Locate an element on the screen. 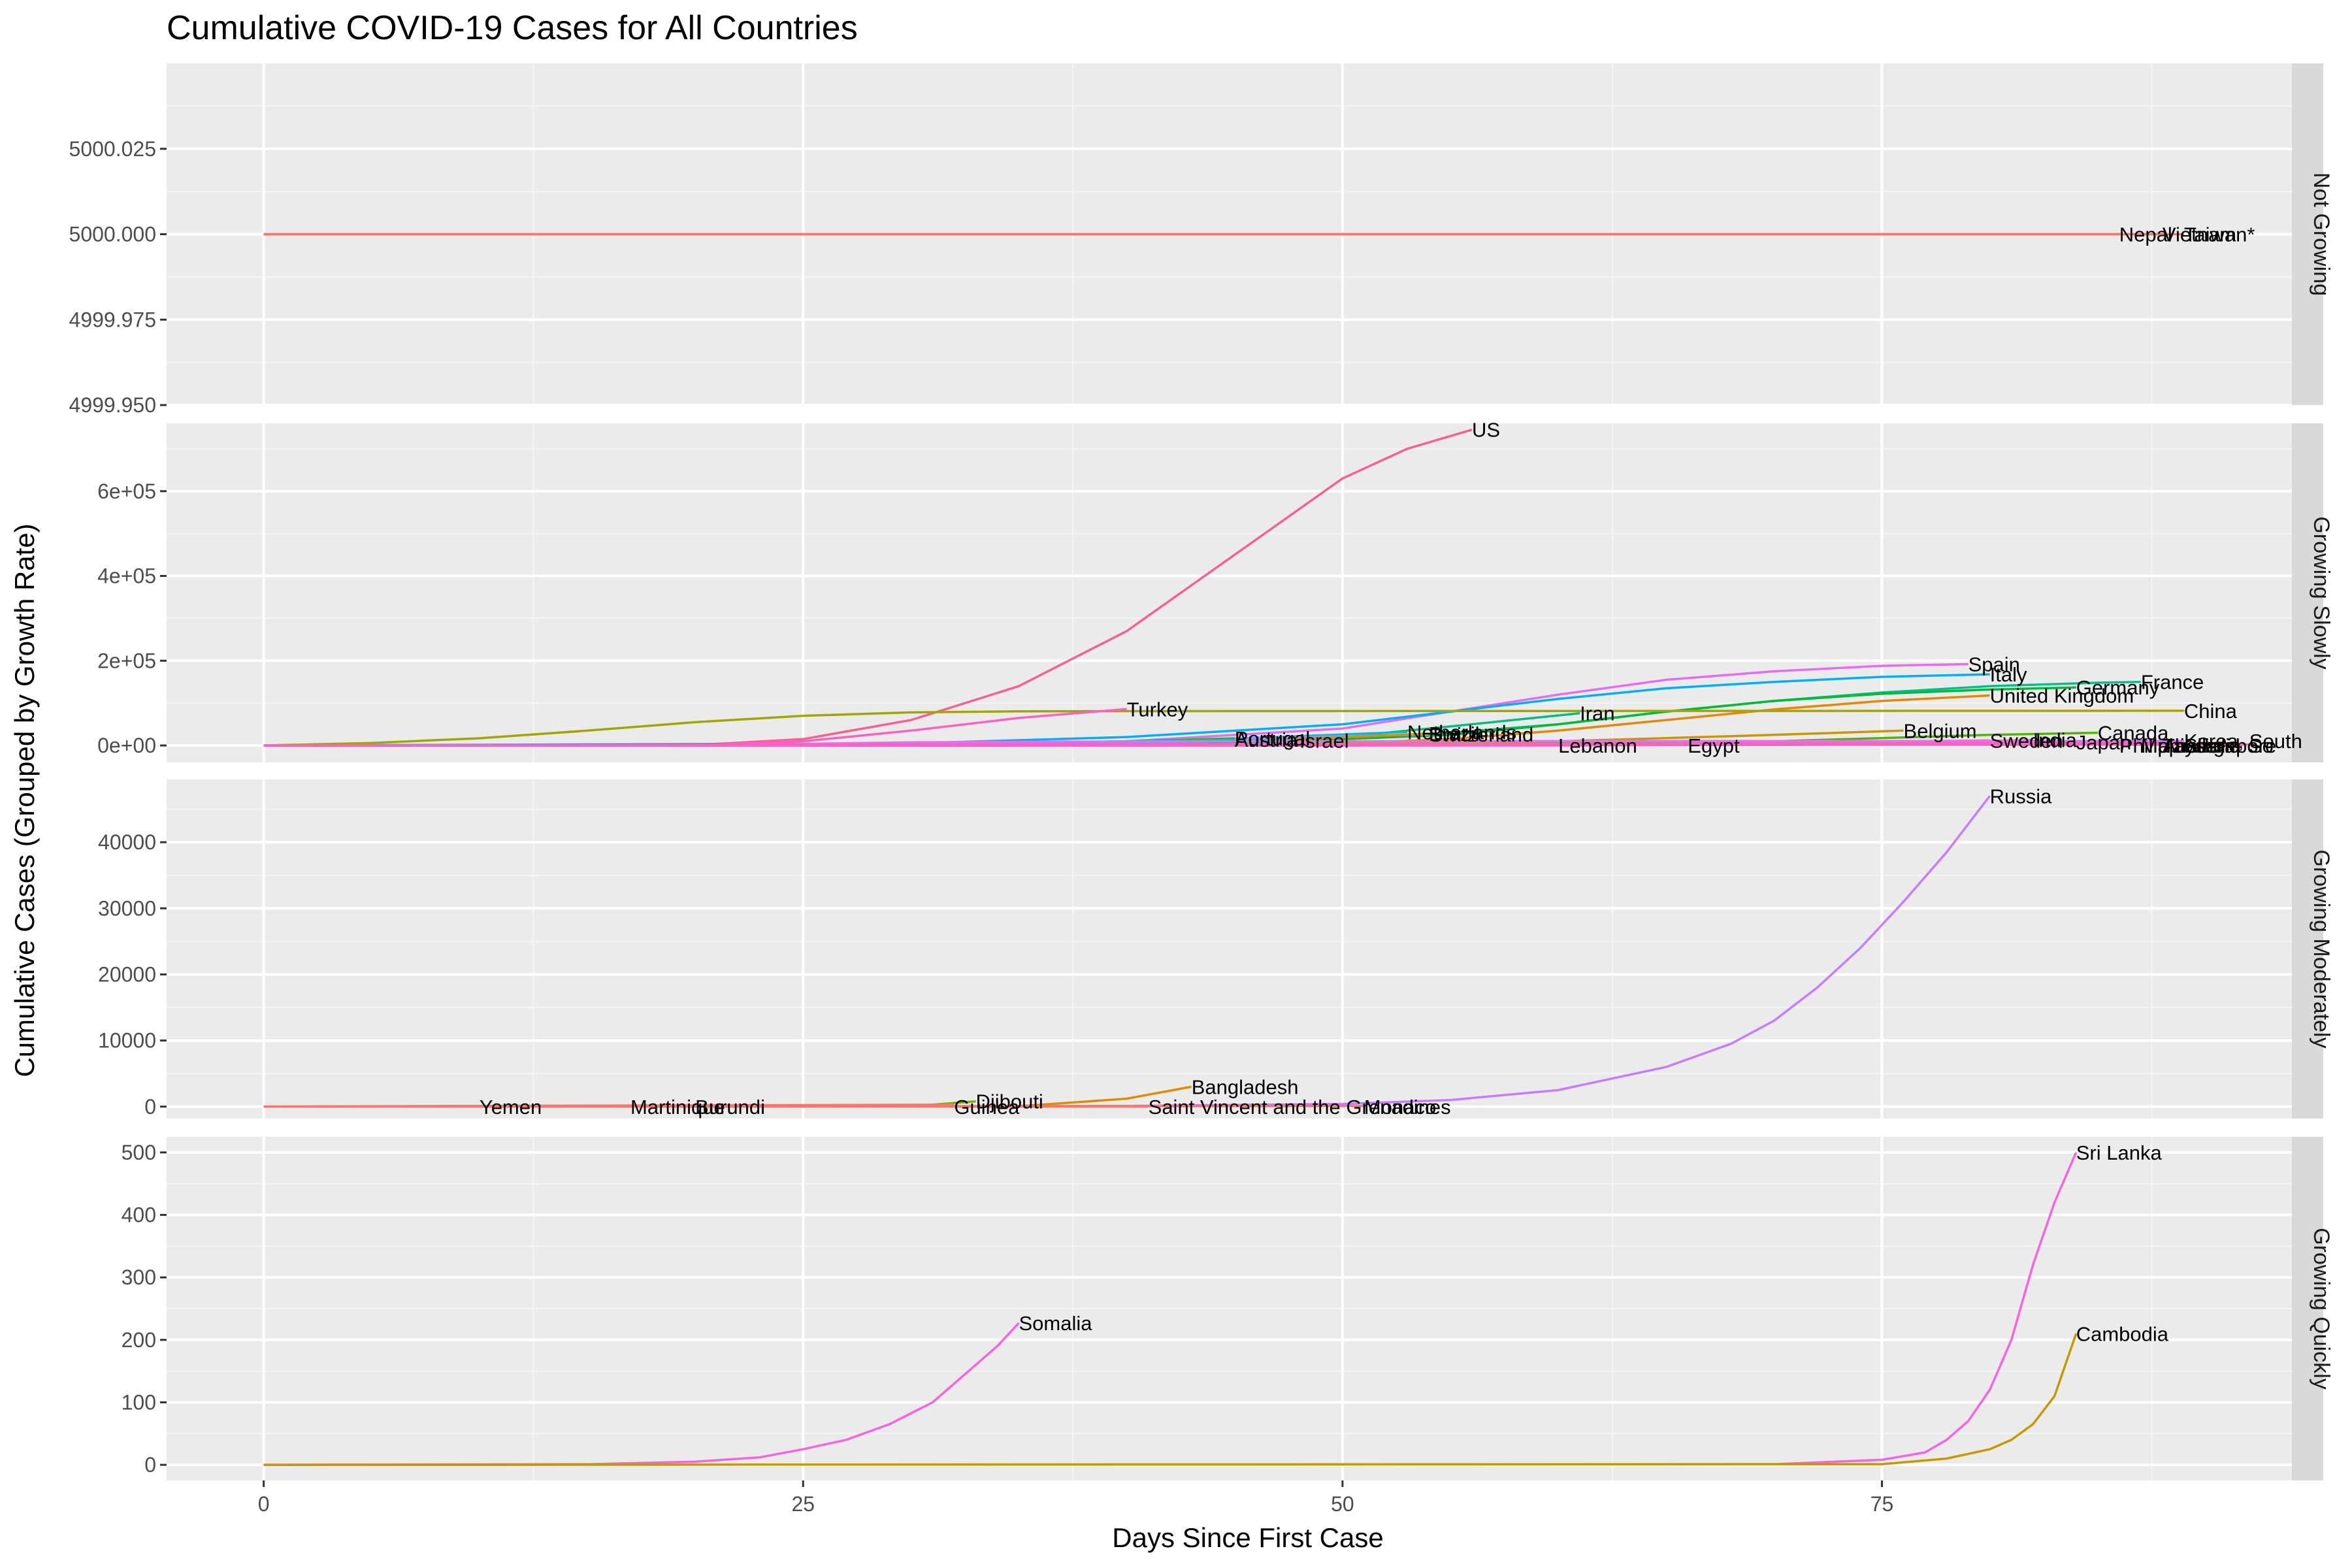 This screenshot has width=2352, height=1568. series-label-us: US is located at coordinates (1486, 430).